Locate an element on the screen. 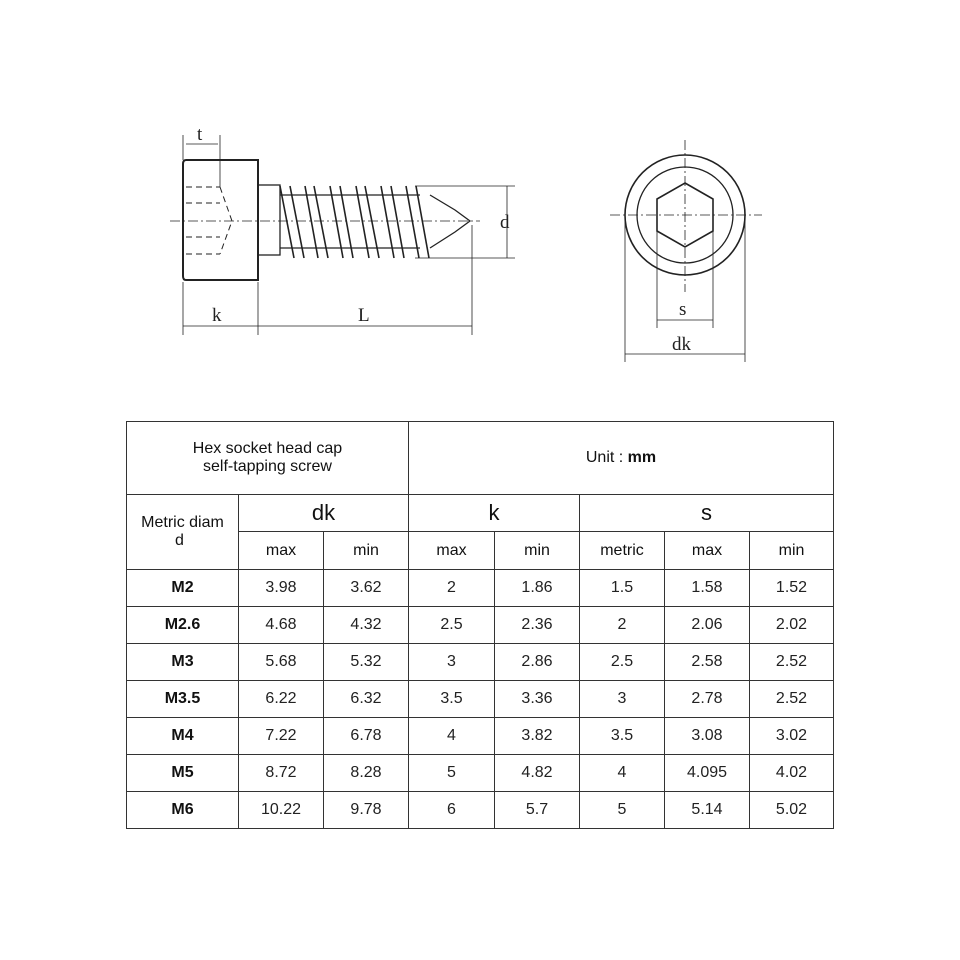 The image size is (960, 960). value-cell: 5.68 is located at coordinates (281, 662).